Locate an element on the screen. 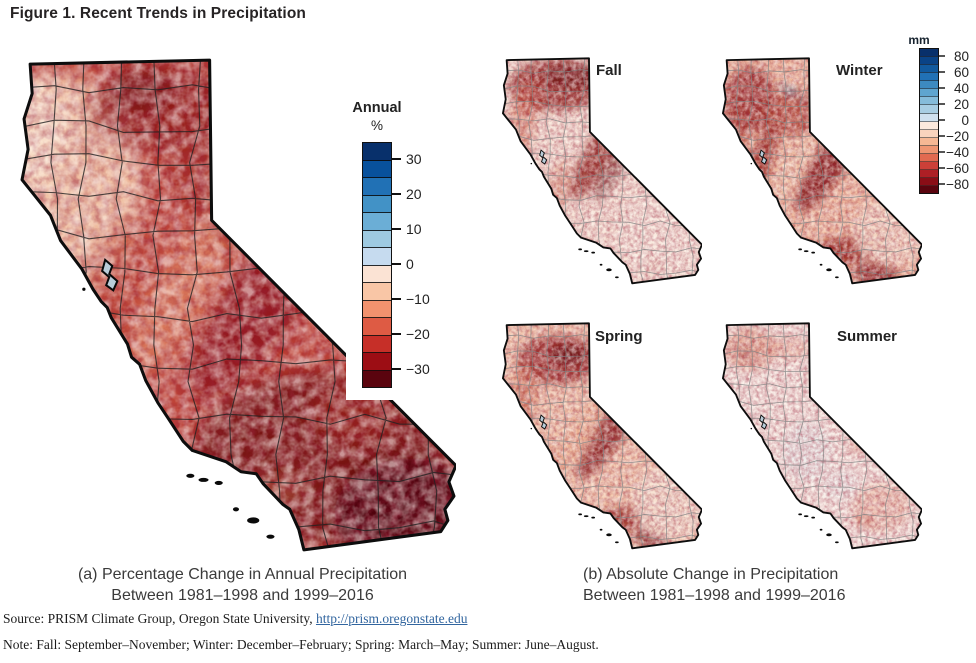  colorbar-mm is located at coordinates (929, 121).